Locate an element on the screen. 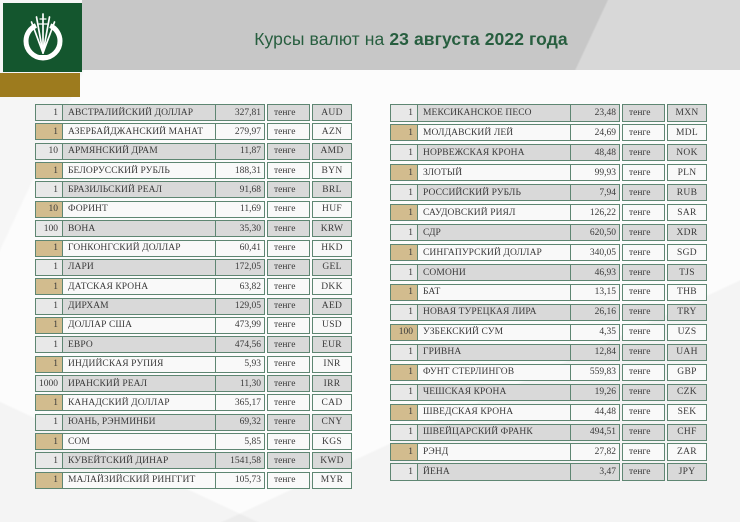 Image resolution: width=740 pixels, height=522 pixels. currency-row-huf: 10 ФОРИНТ 11,69 тенге HUF is located at coordinates (193, 209).